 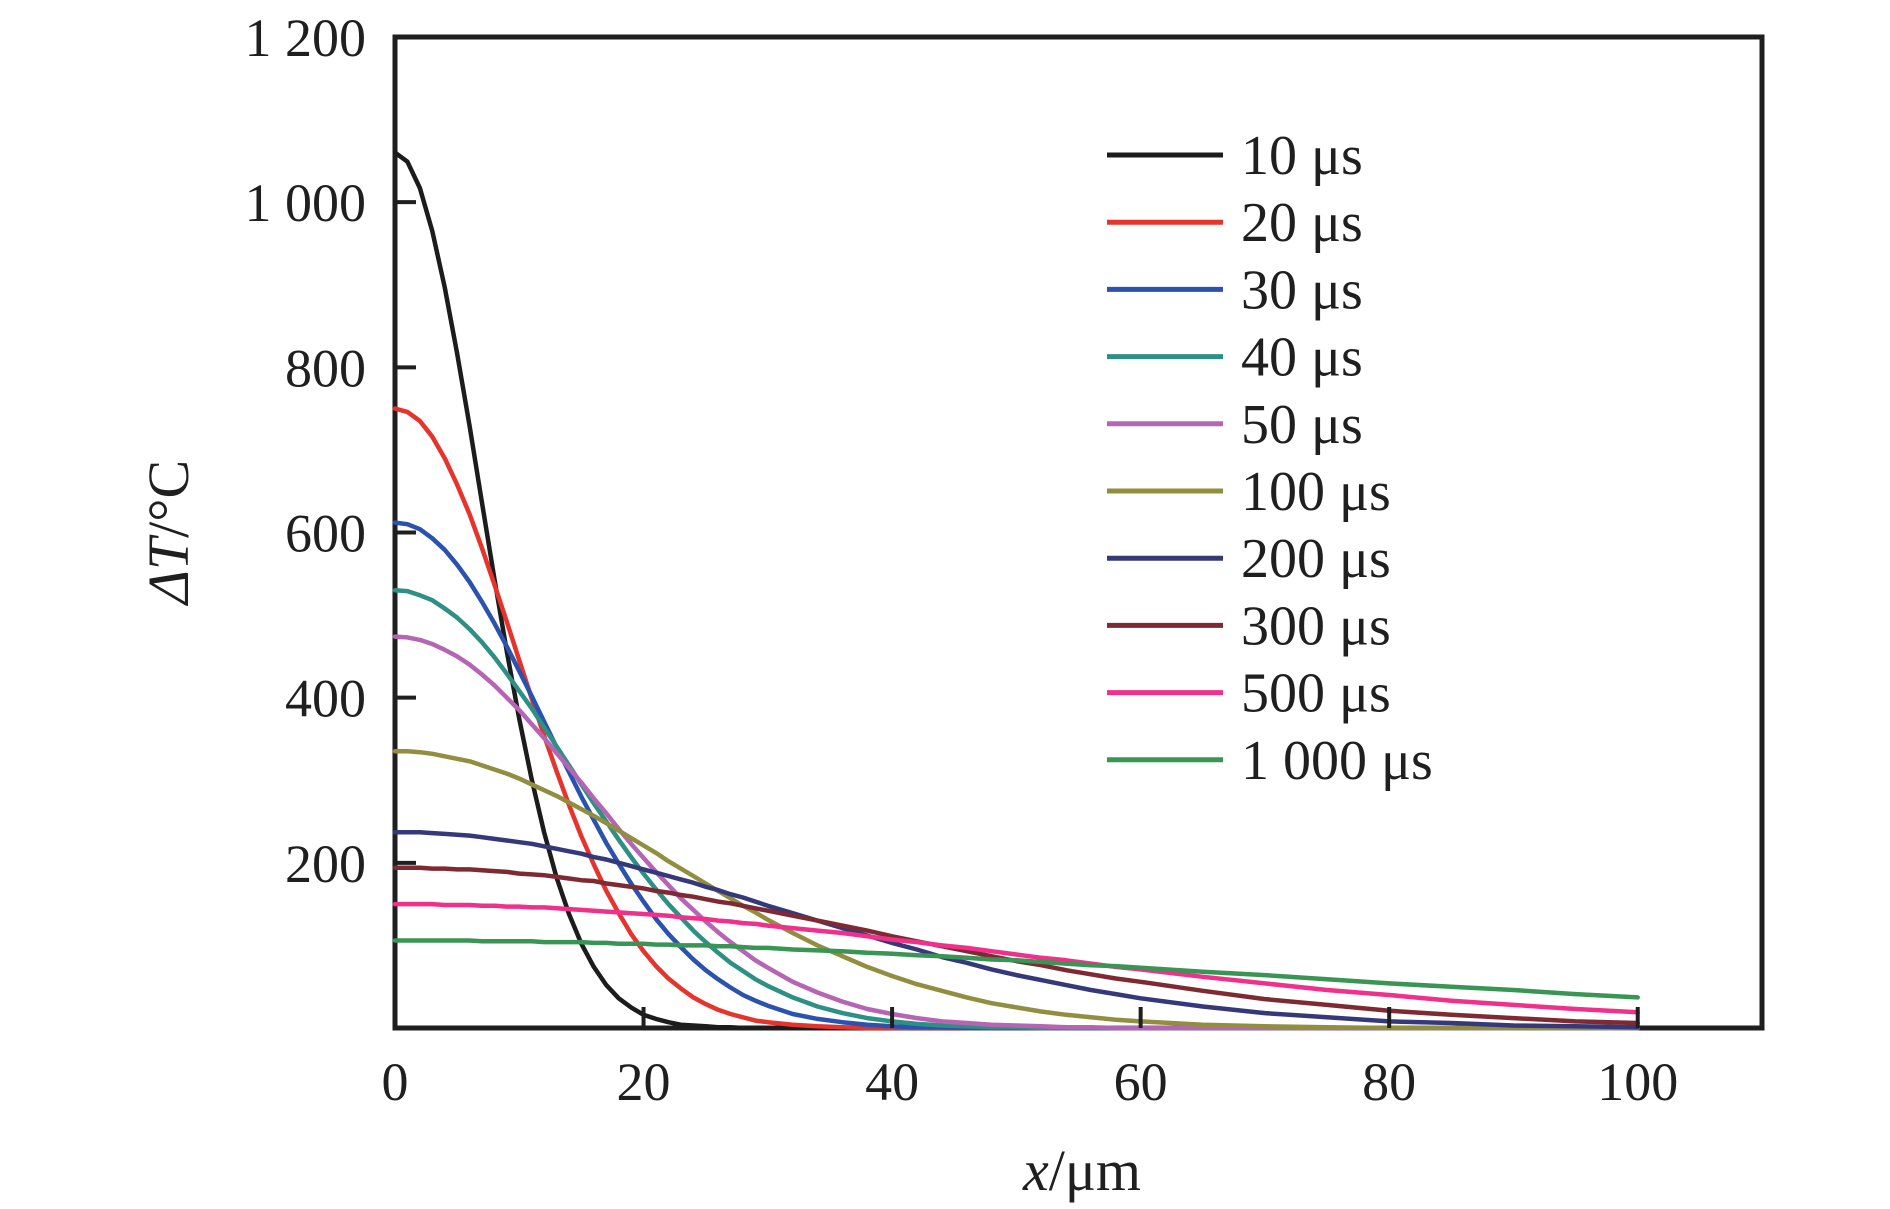 I want to click on x-tick-label: 20, so click(x=644, y=1082).